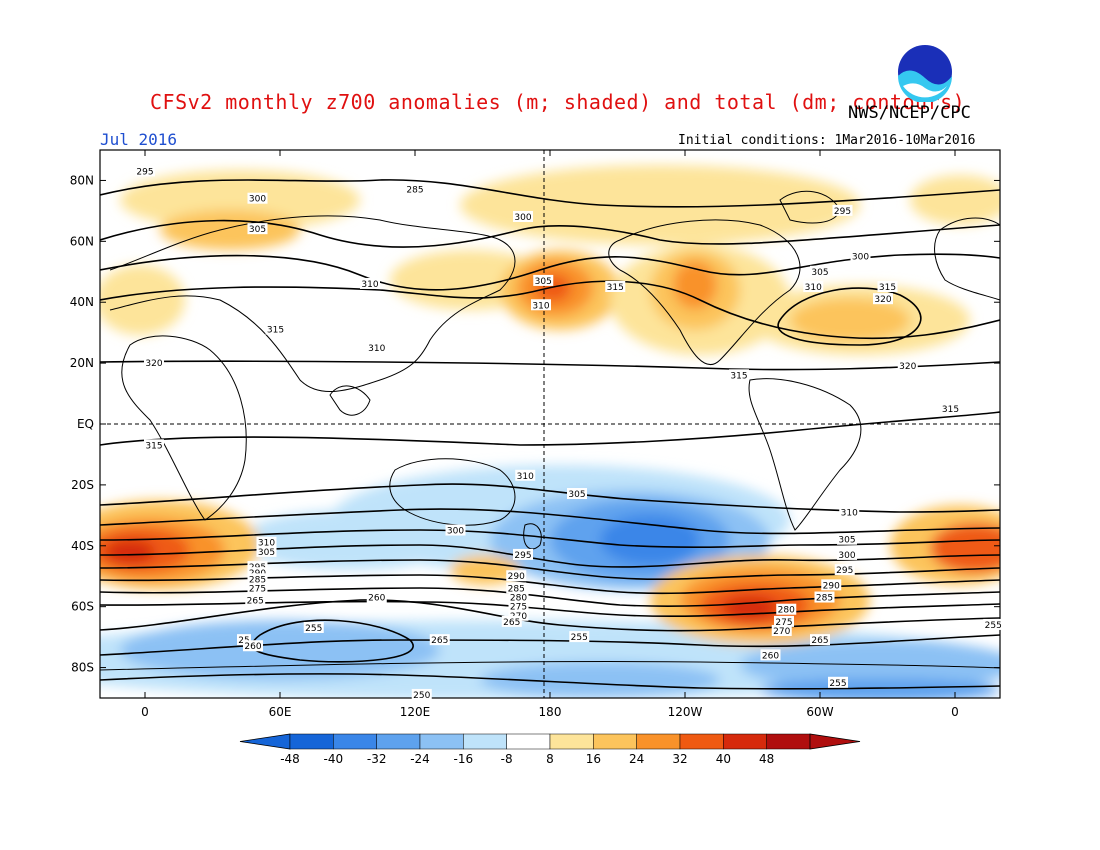 Image resolution: width=1100 pixels, height=850 pixels. Describe the element at coordinates (835, 741) in the screenshot. I see `colorbar-right-arrow` at that location.